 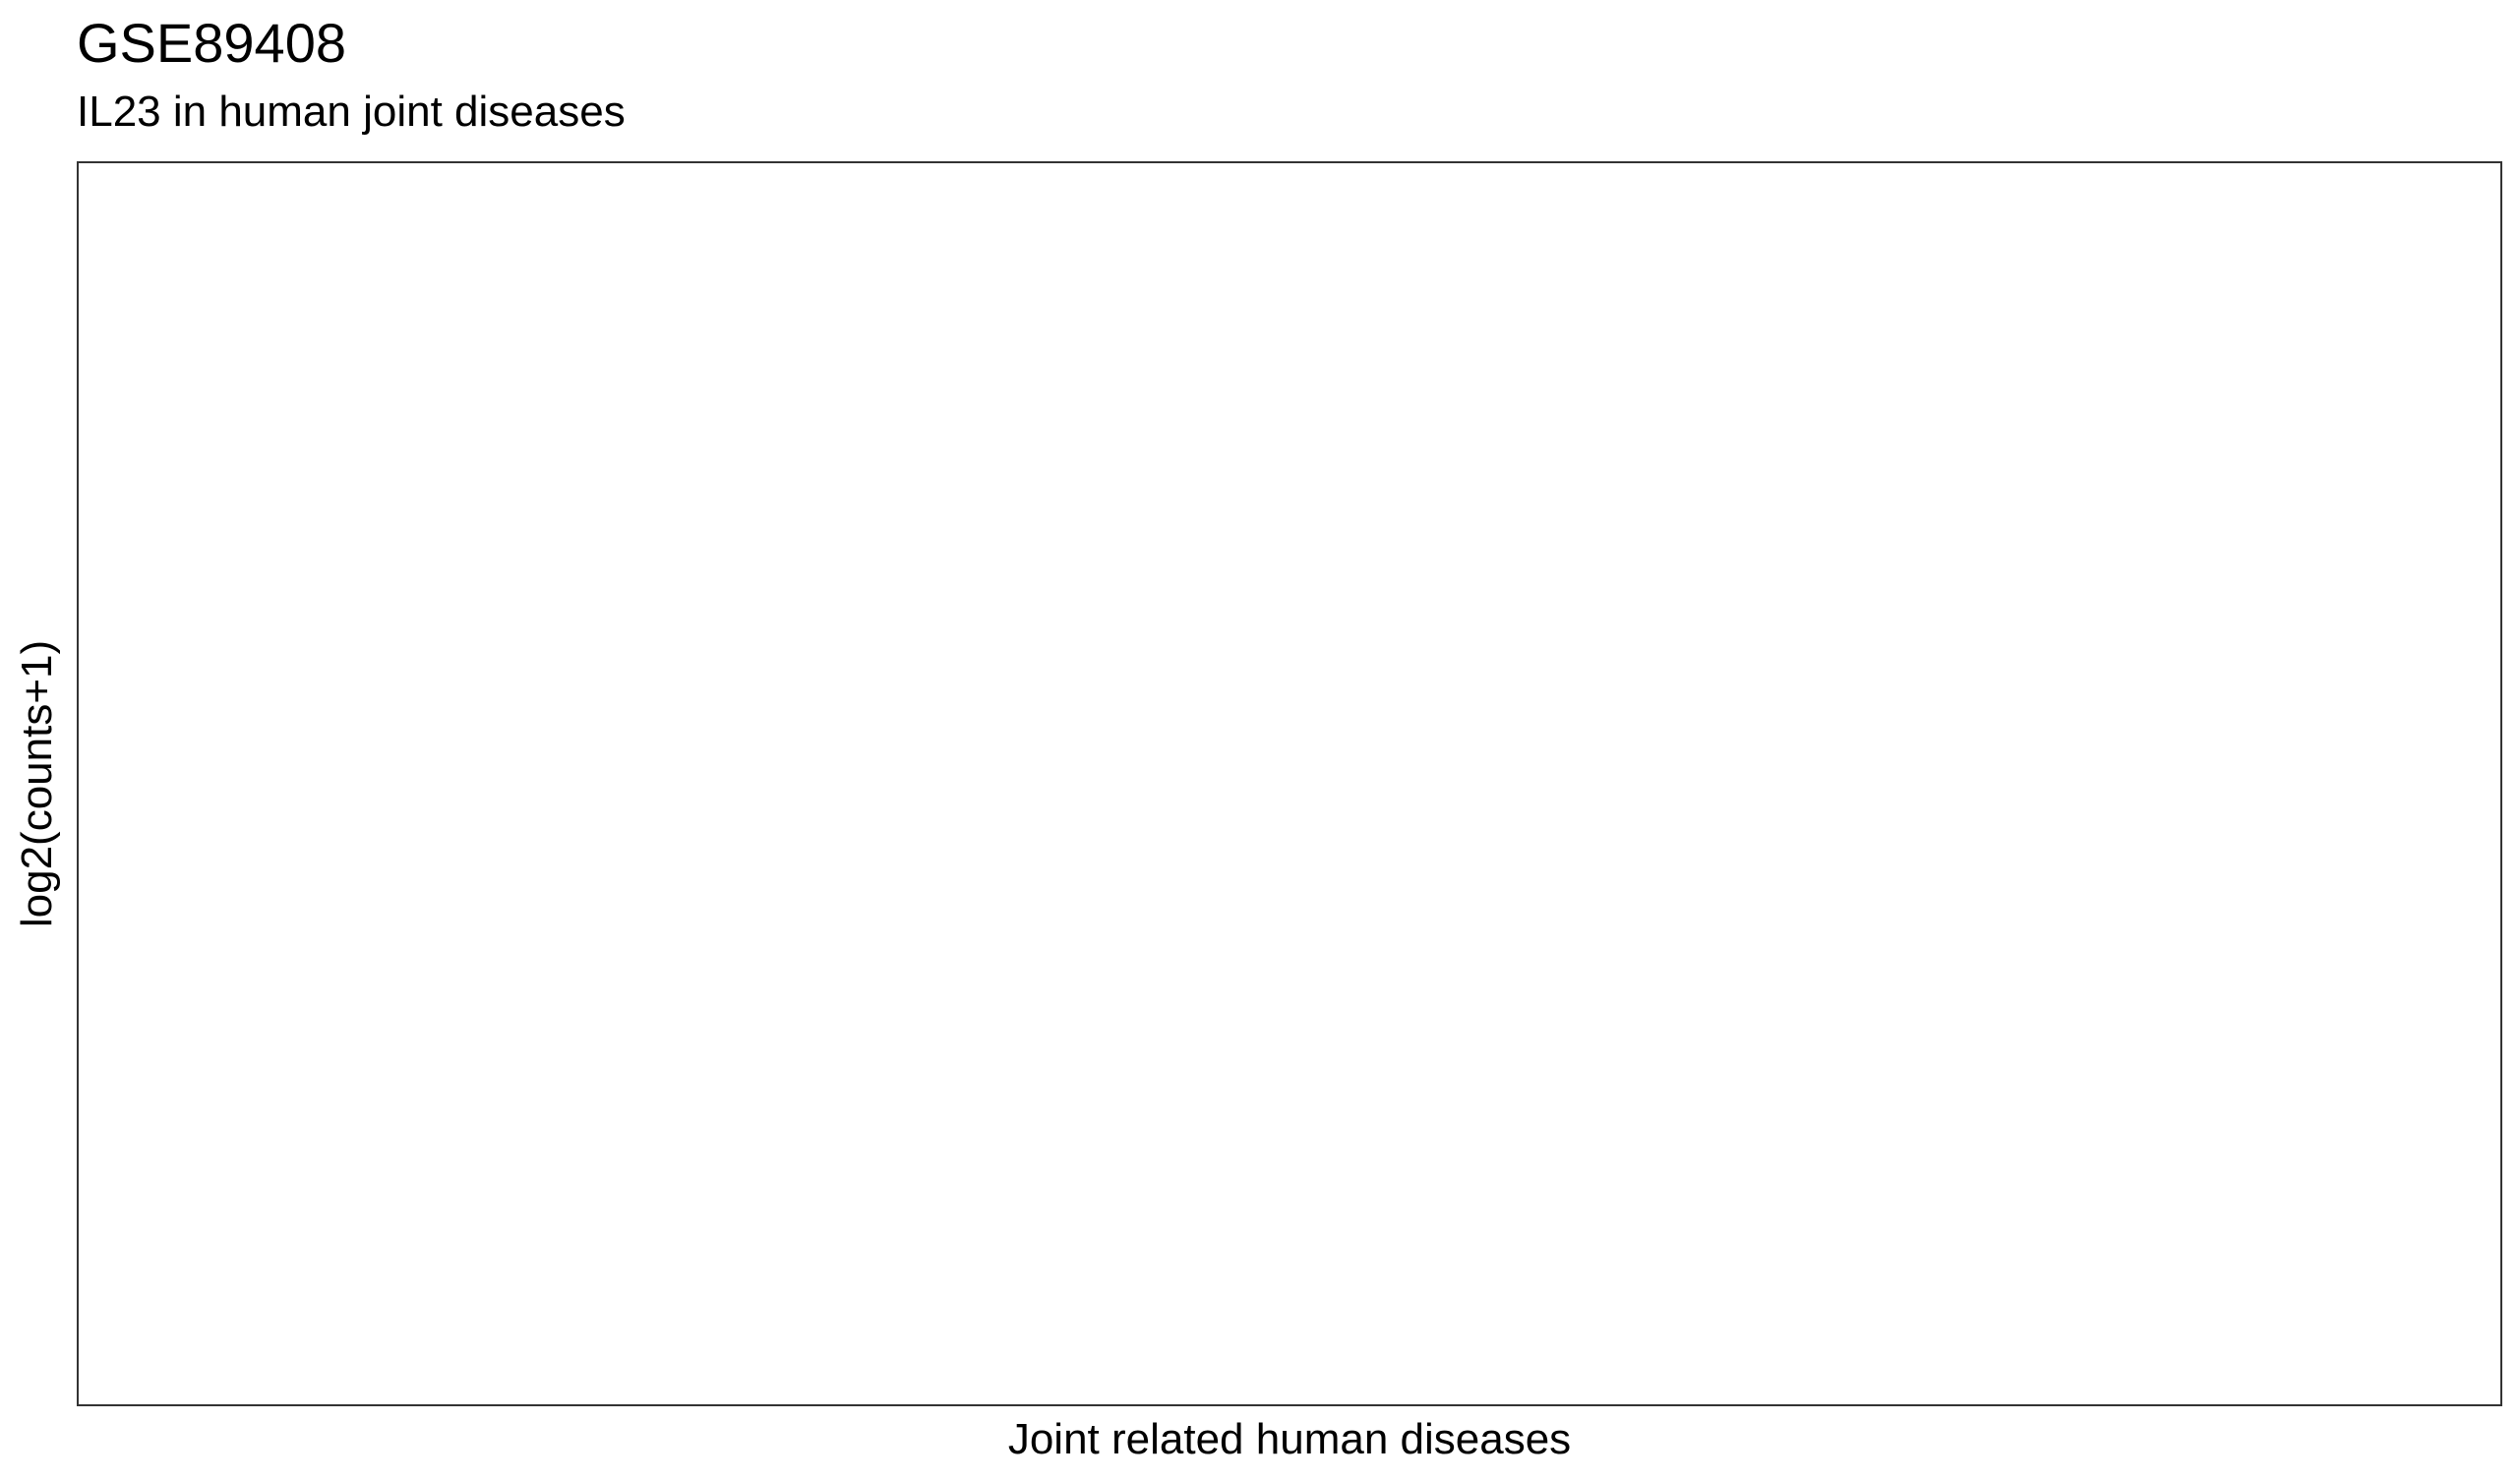 I want to click on x-axis-label: Joint related human diseases, so click(x=1289, y=1439).